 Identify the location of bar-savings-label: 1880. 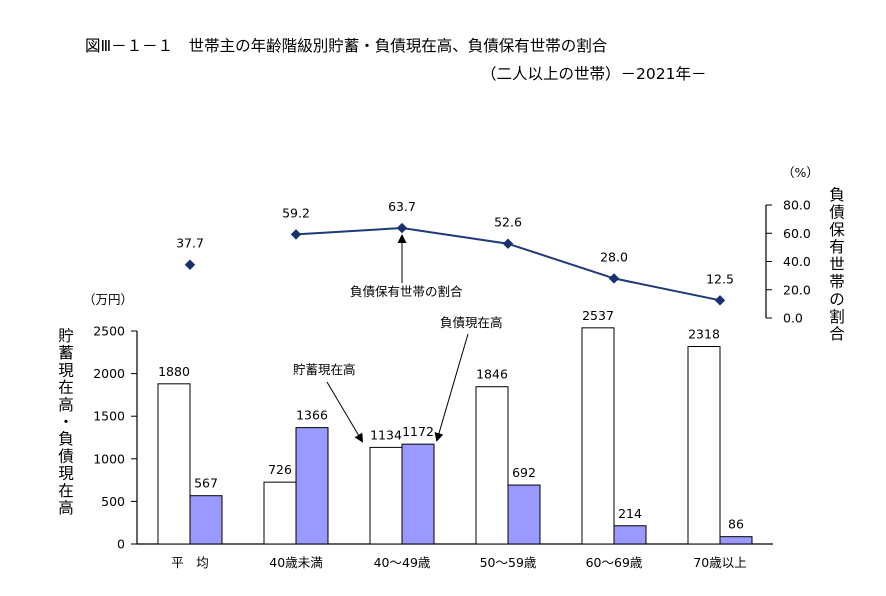
(174, 371).